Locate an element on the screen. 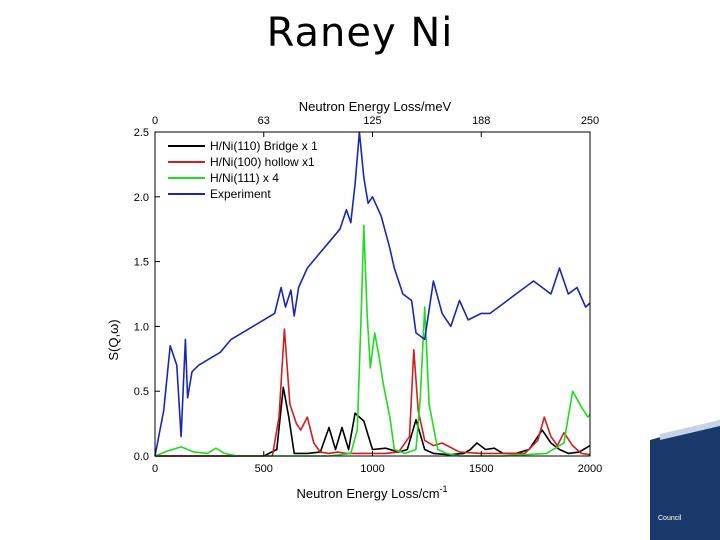  legend-label-3: Experiment is located at coordinates (240, 194).